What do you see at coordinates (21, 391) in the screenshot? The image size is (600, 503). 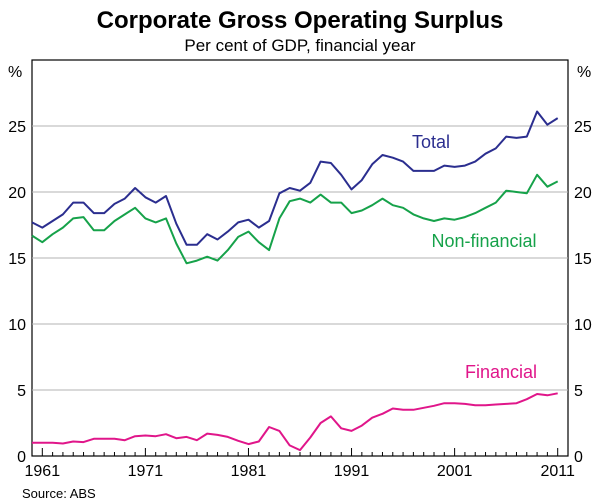 I see `y-tick-label-left: 5` at bounding box center [21, 391].